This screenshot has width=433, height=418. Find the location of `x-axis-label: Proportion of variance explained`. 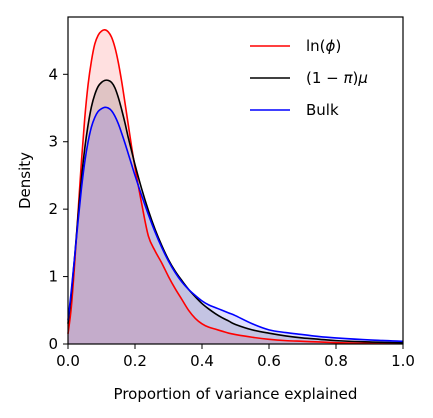

x-axis-label: Proportion of variance explained is located at coordinates (236, 394).